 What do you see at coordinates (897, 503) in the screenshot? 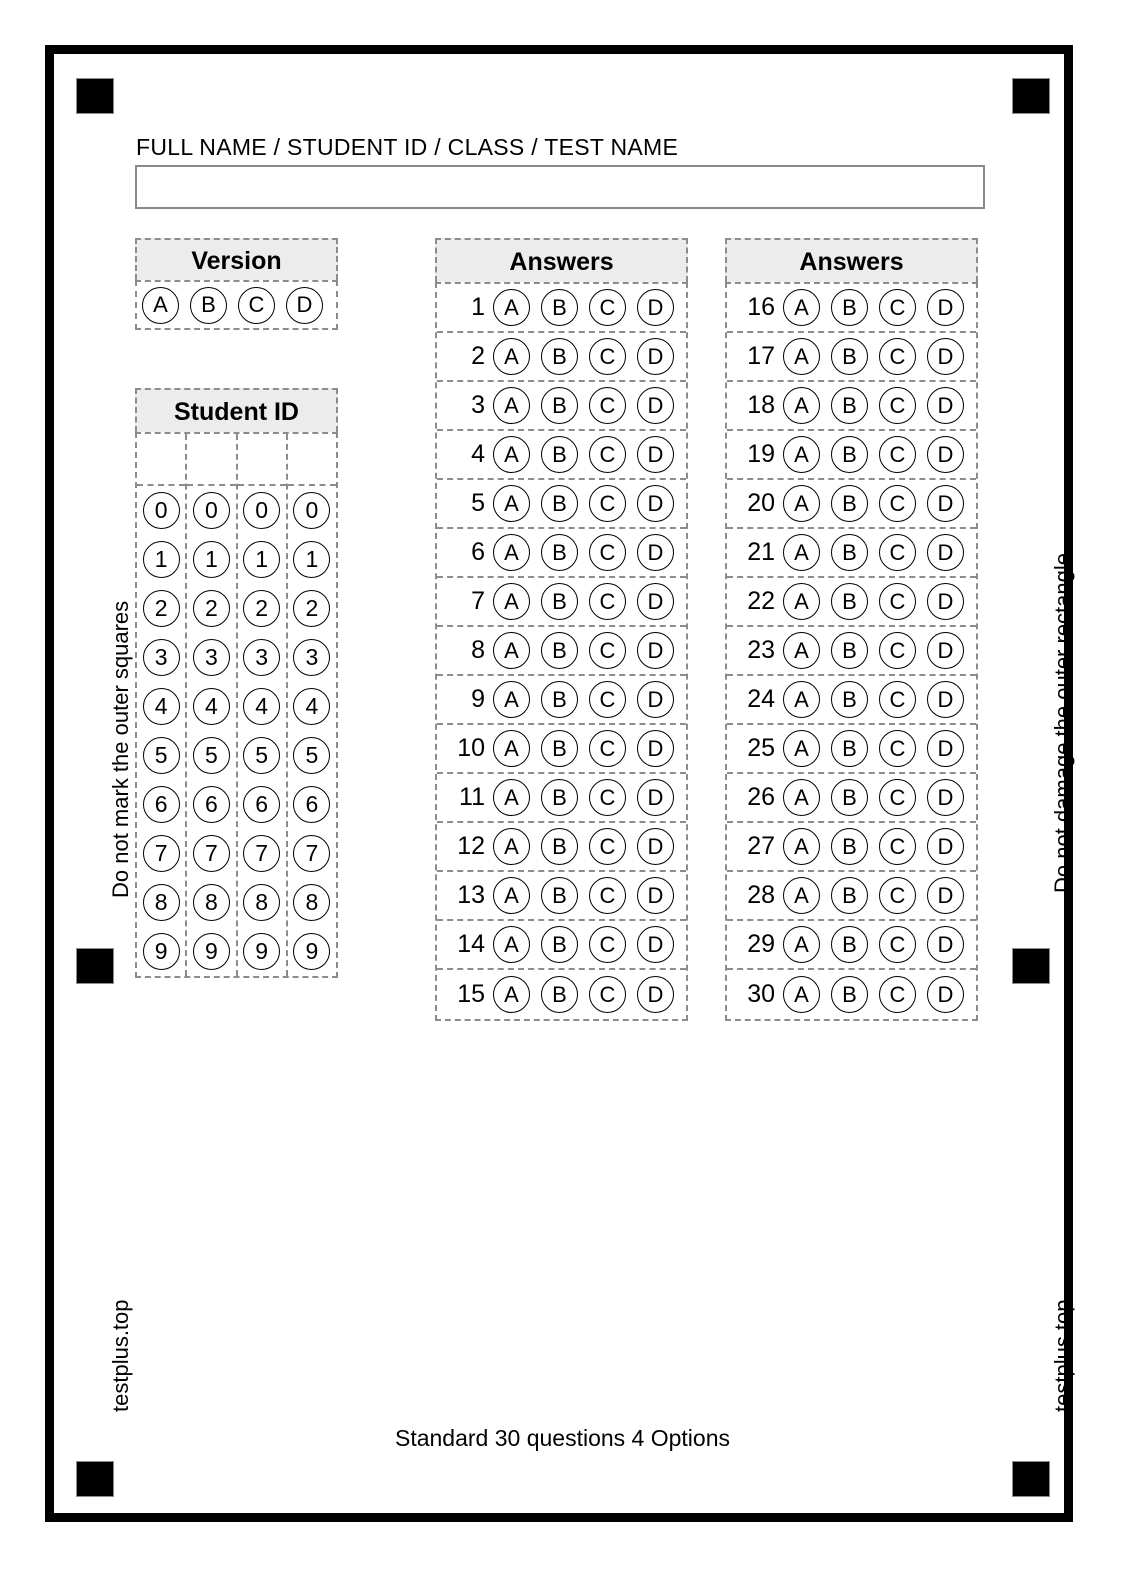
I see `answer-bubble-q20-c: C` at bounding box center [897, 503].